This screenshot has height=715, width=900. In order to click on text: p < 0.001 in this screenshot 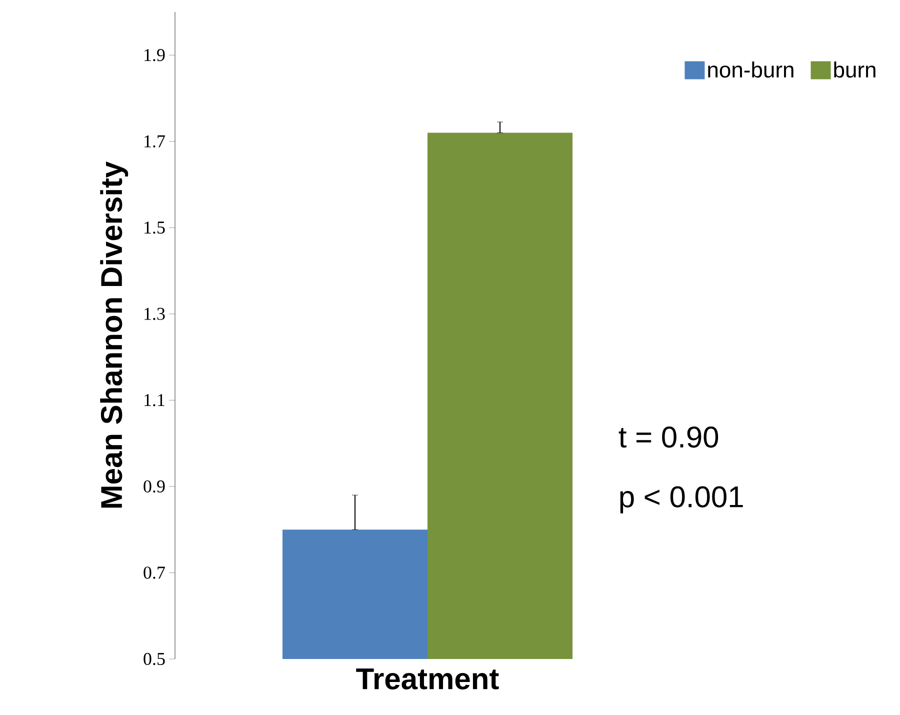, I will do `click(681, 500)`.